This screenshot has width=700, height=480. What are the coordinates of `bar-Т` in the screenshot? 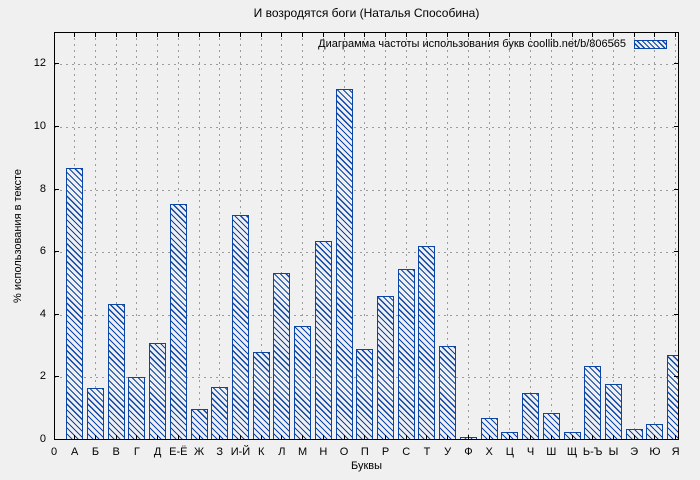 It's located at (427, 343).